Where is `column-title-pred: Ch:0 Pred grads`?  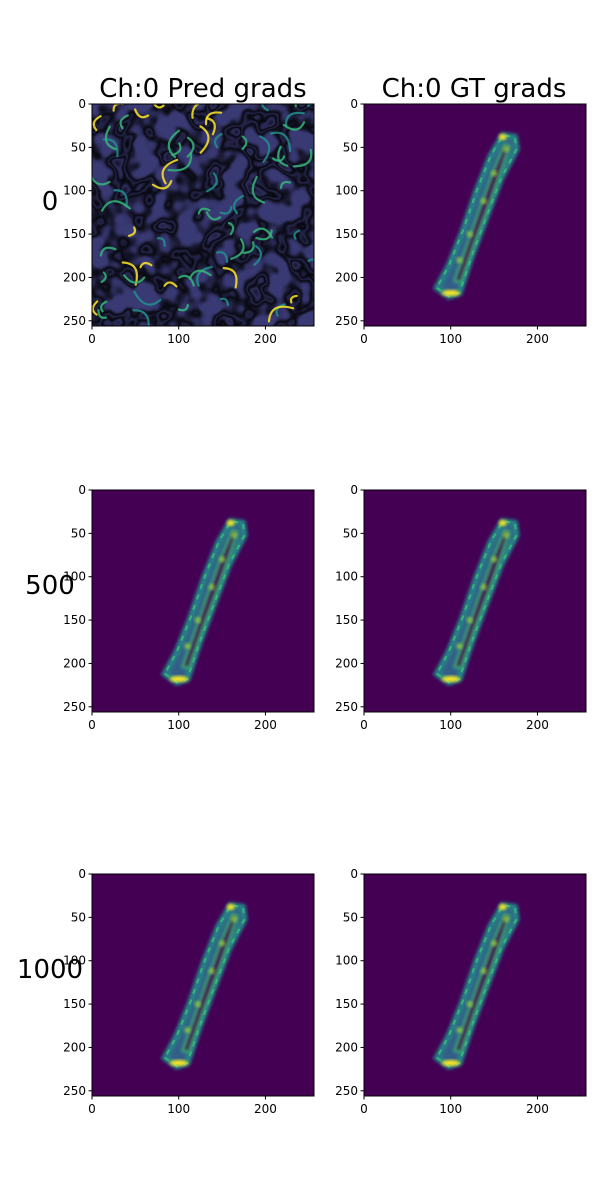
column-title-pred: Ch:0 Pred grads is located at coordinates (202, 89).